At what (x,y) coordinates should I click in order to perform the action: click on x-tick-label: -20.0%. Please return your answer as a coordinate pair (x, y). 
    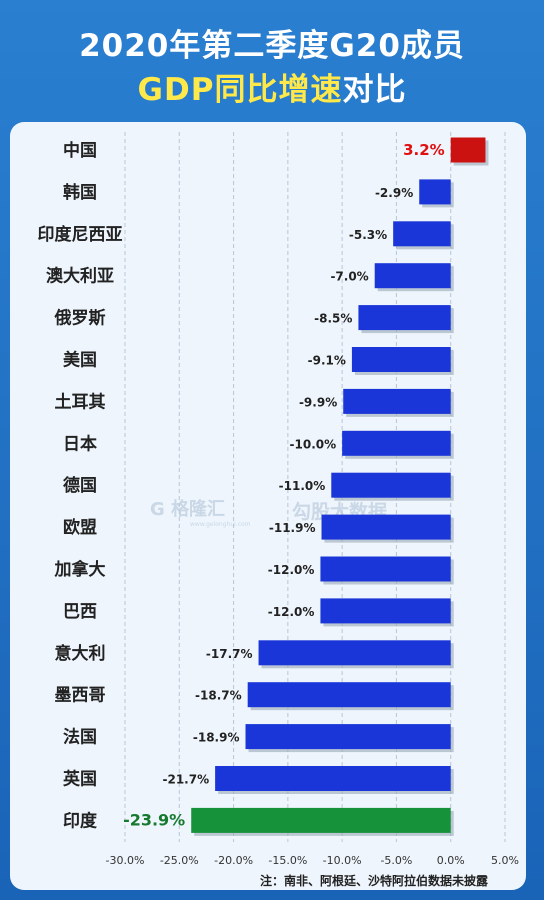
    Looking at the image, I should click on (233, 860).